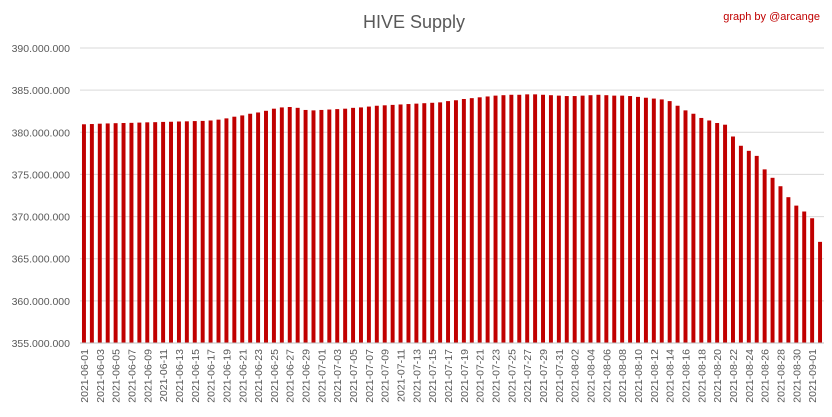 Image resolution: width=832 pixels, height=417 pixels. What do you see at coordinates (766, 376) in the screenshot?
I see `x-tick-label: 2021-08-26` at bounding box center [766, 376].